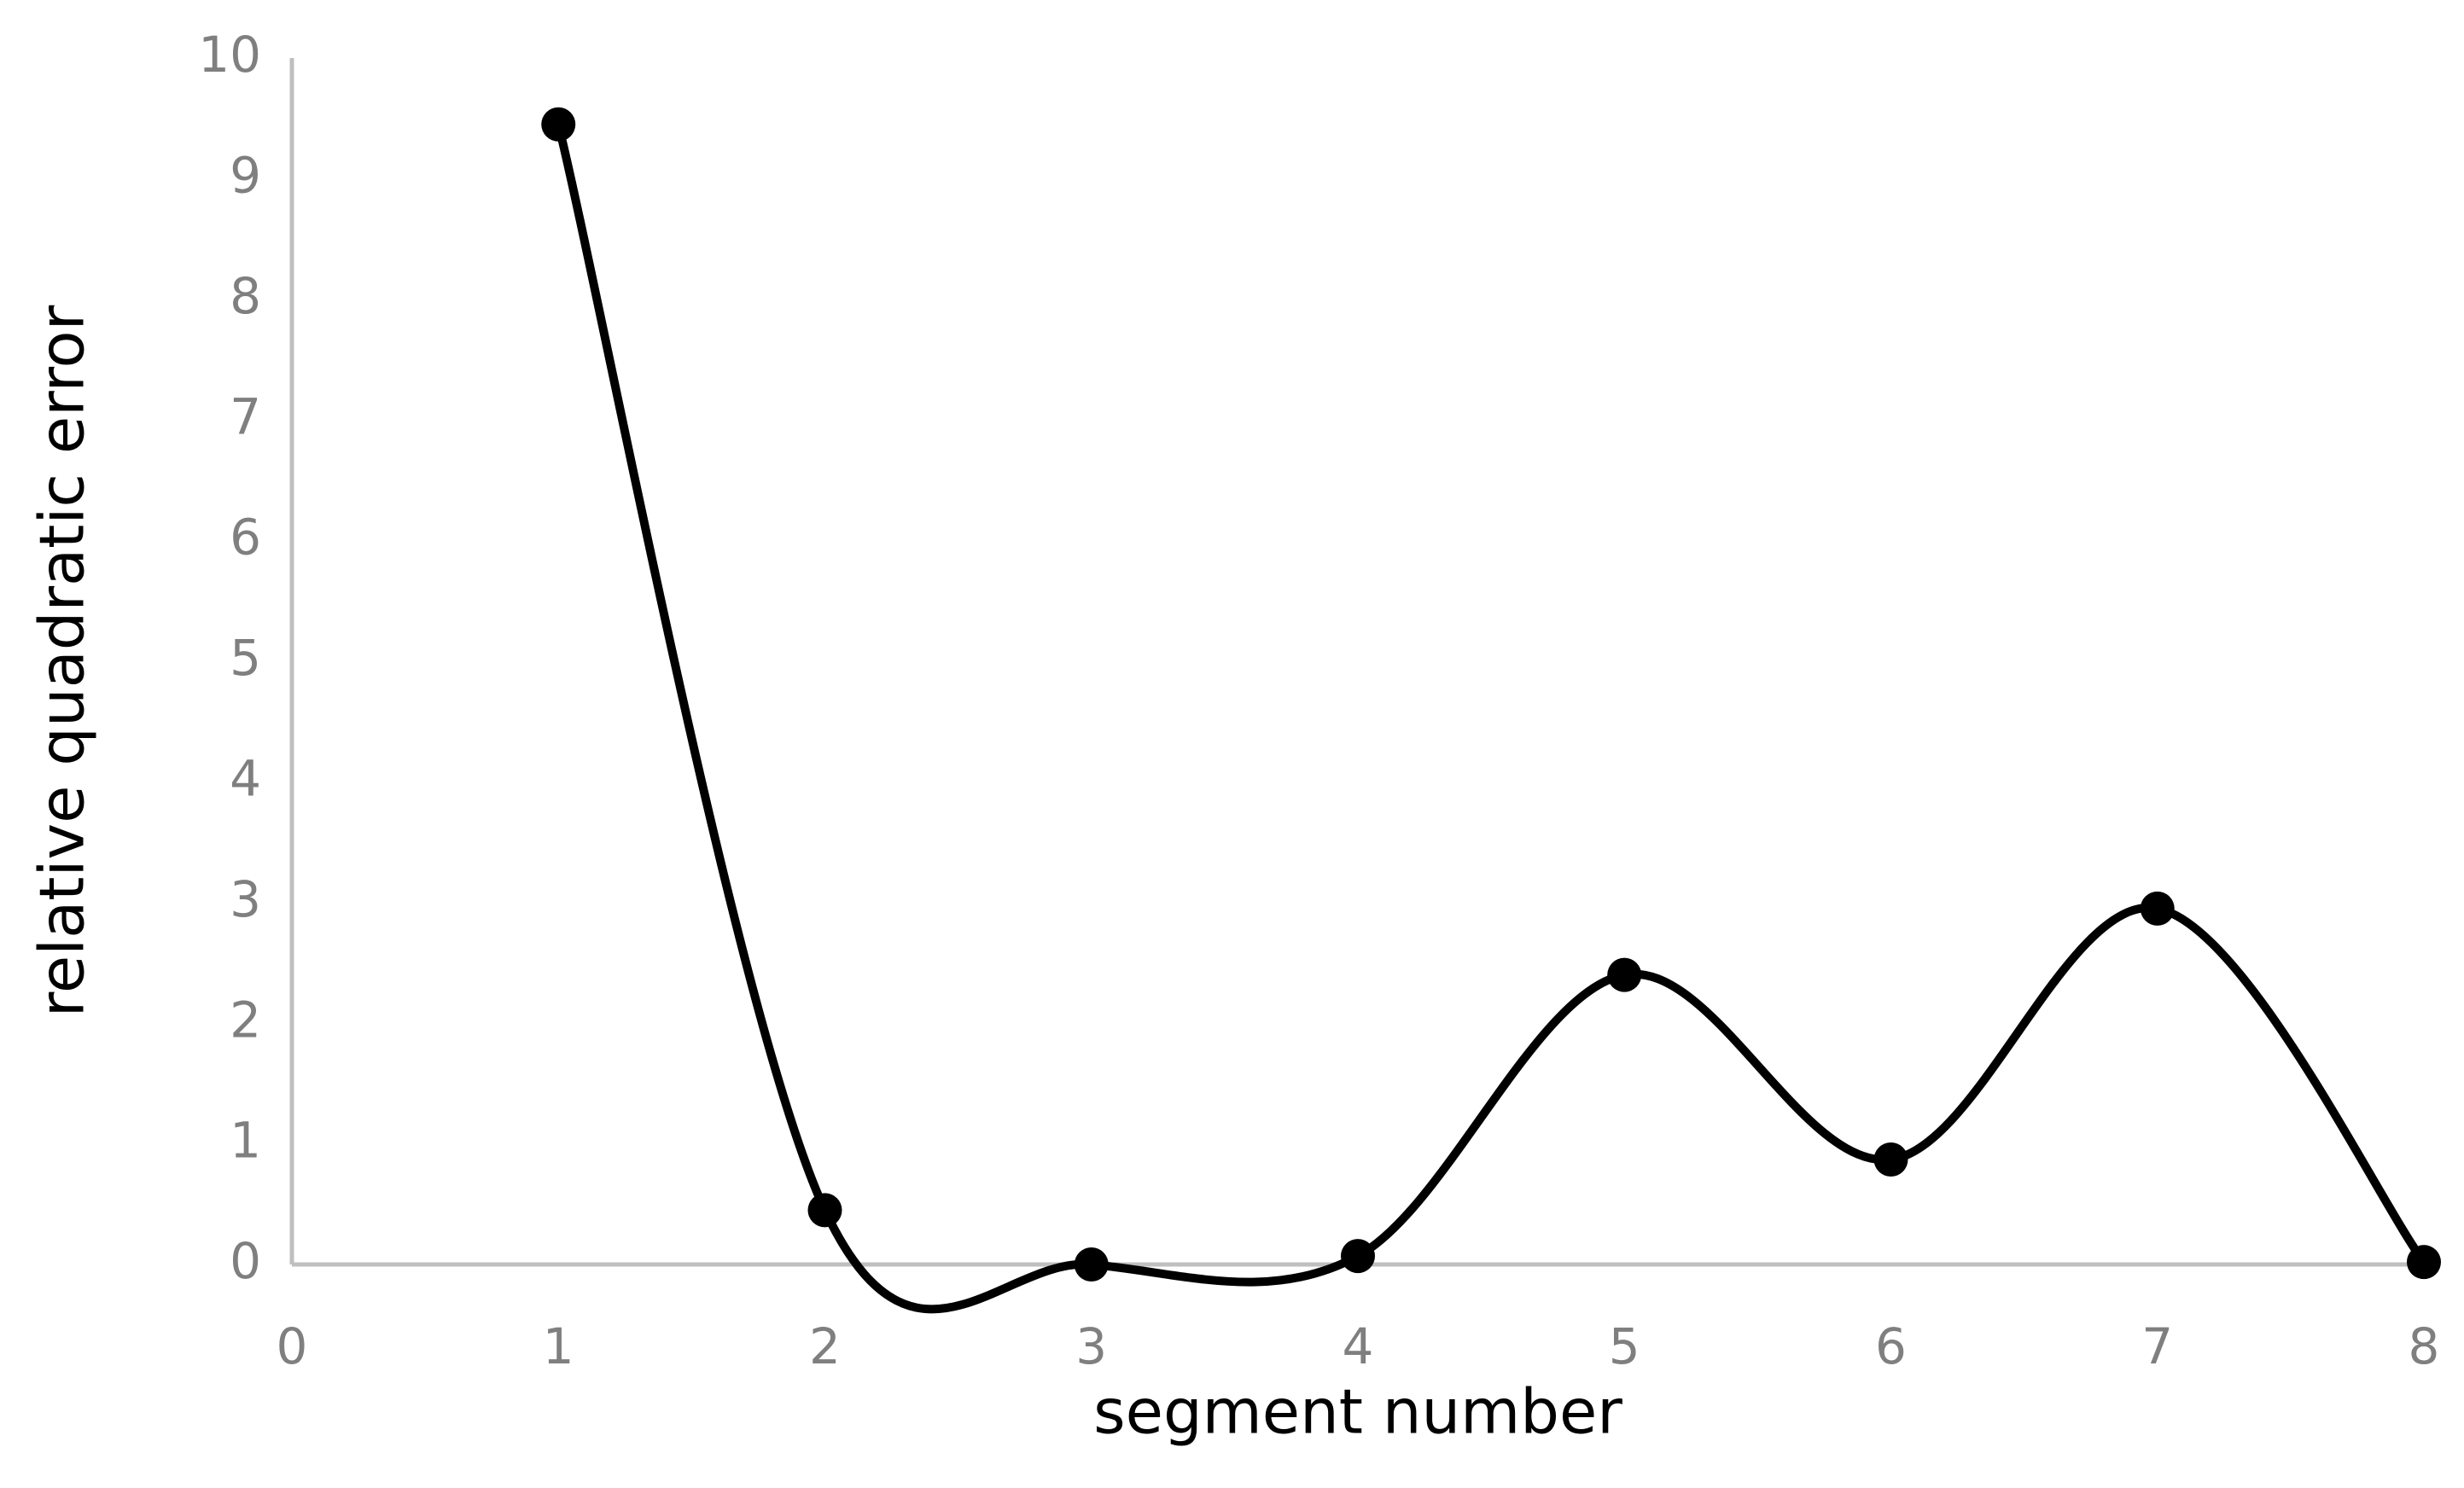 The image size is (2464, 1488). Describe the element at coordinates (1624, 1346) in the screenshot. I see `x-tick-label: 5` at that location.